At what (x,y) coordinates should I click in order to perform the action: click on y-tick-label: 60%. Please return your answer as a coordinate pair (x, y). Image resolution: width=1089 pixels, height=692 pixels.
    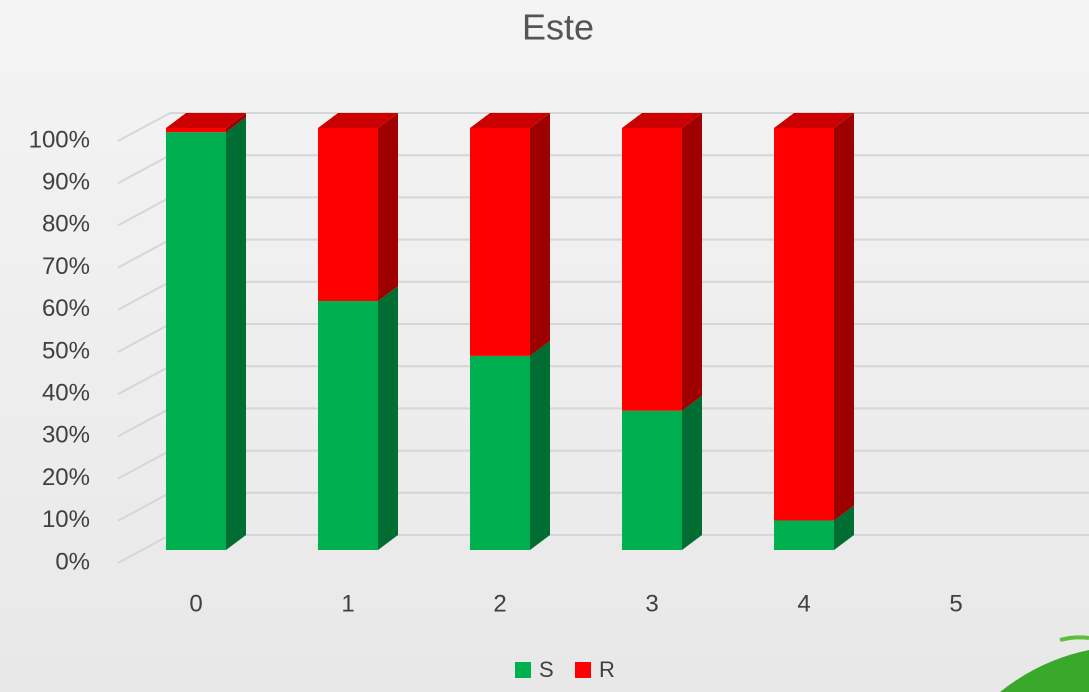
    Looking at the image, I should click on (66, 308).